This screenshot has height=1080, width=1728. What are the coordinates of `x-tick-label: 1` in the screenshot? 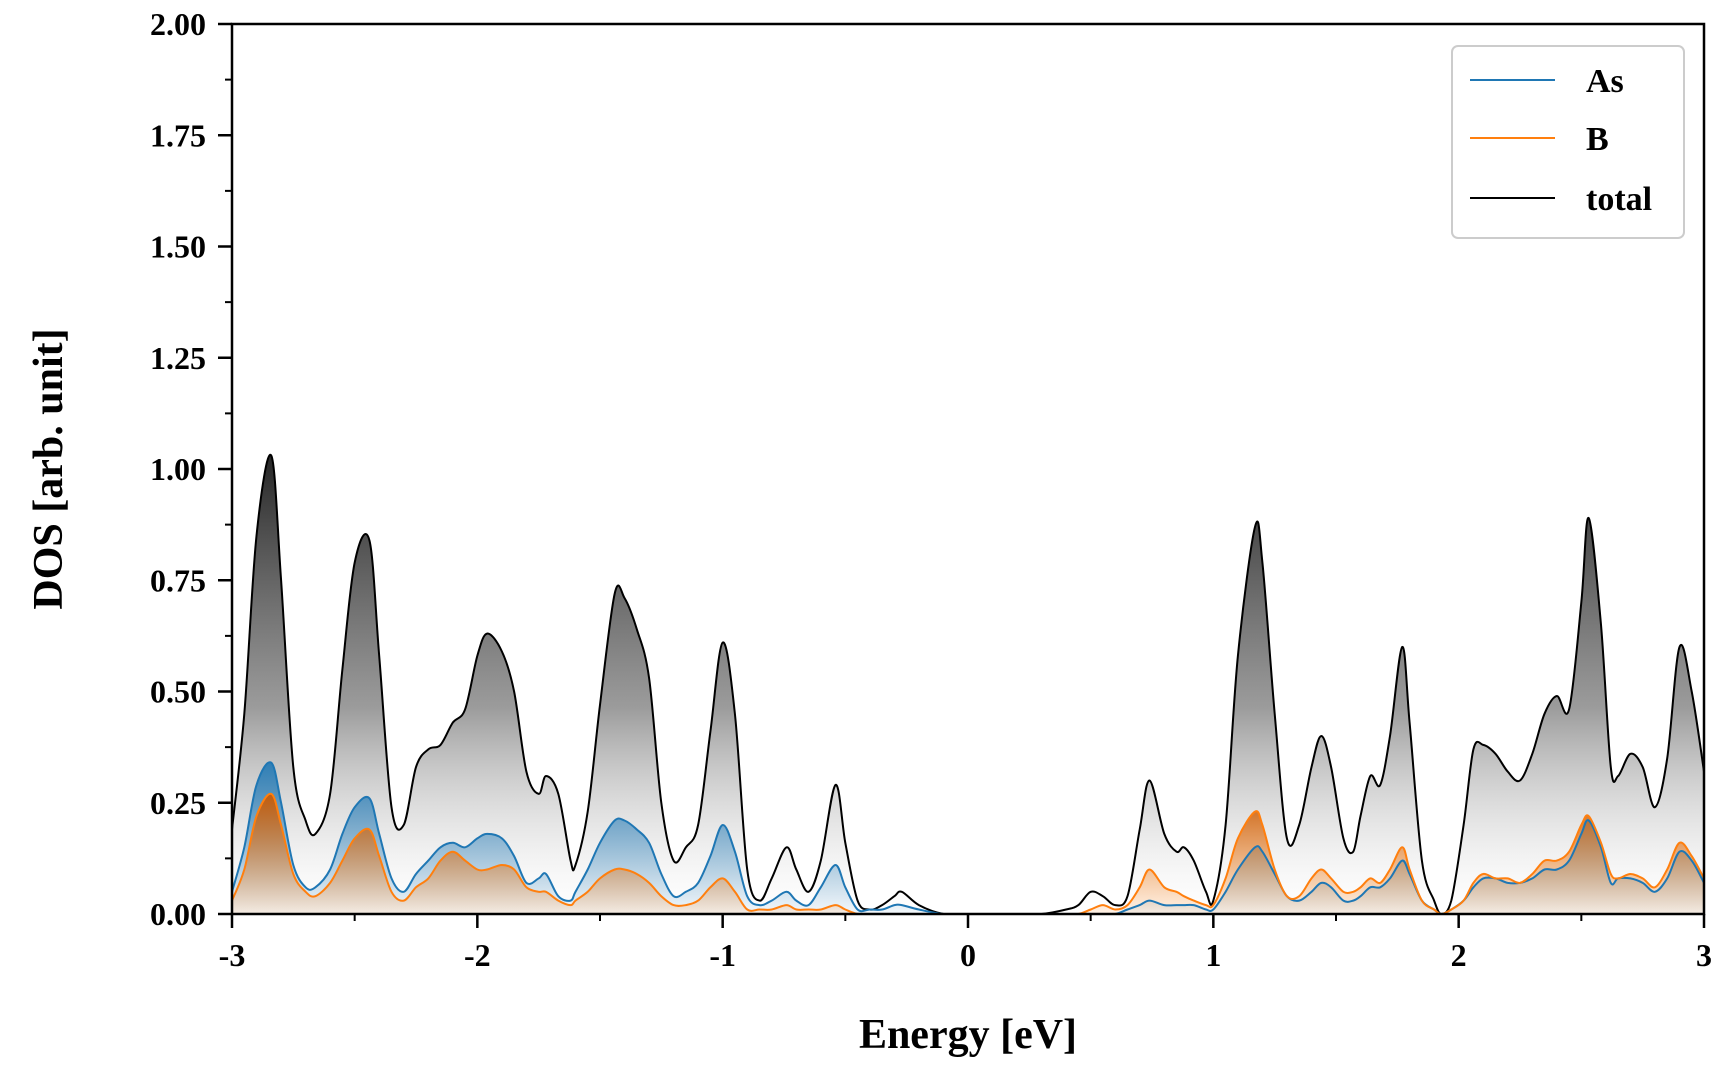 It's located at (1213, 955).